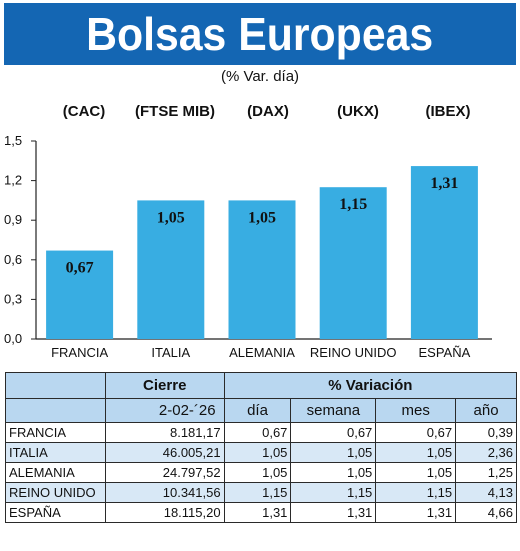  Describe the element at coordinates (84, 111) in the screenshot. I see `index-label: (CAC)` at that location.